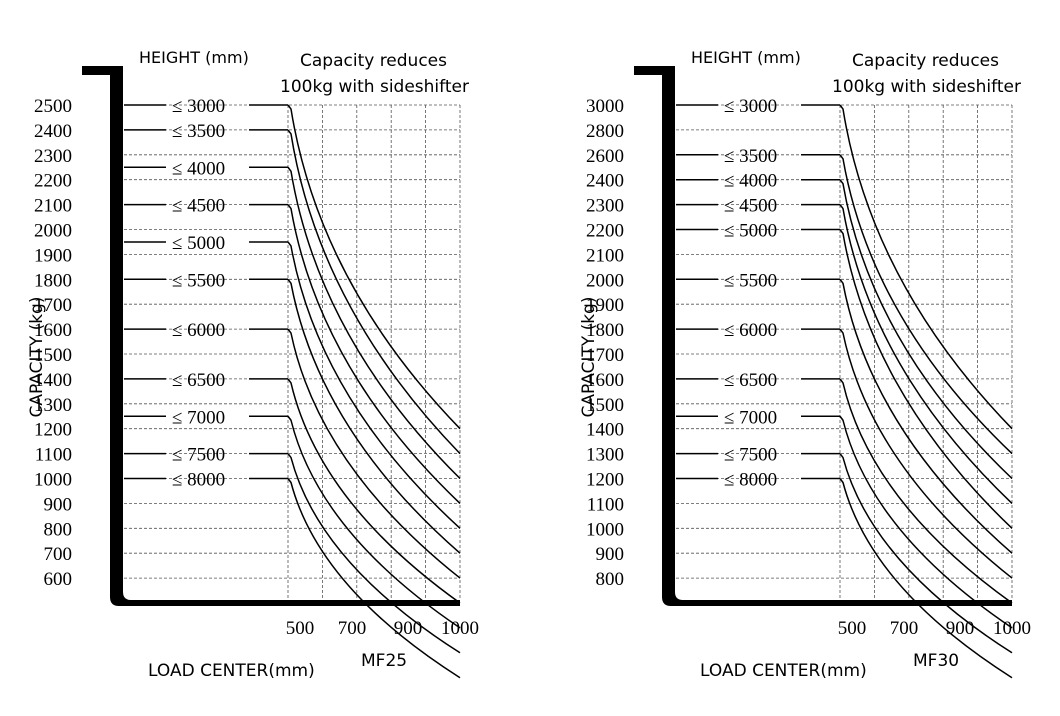 The height and width of the screenshot is (716, 1060). I want to click on mf30-height-label: ≤ 4000, so click(750, 181).